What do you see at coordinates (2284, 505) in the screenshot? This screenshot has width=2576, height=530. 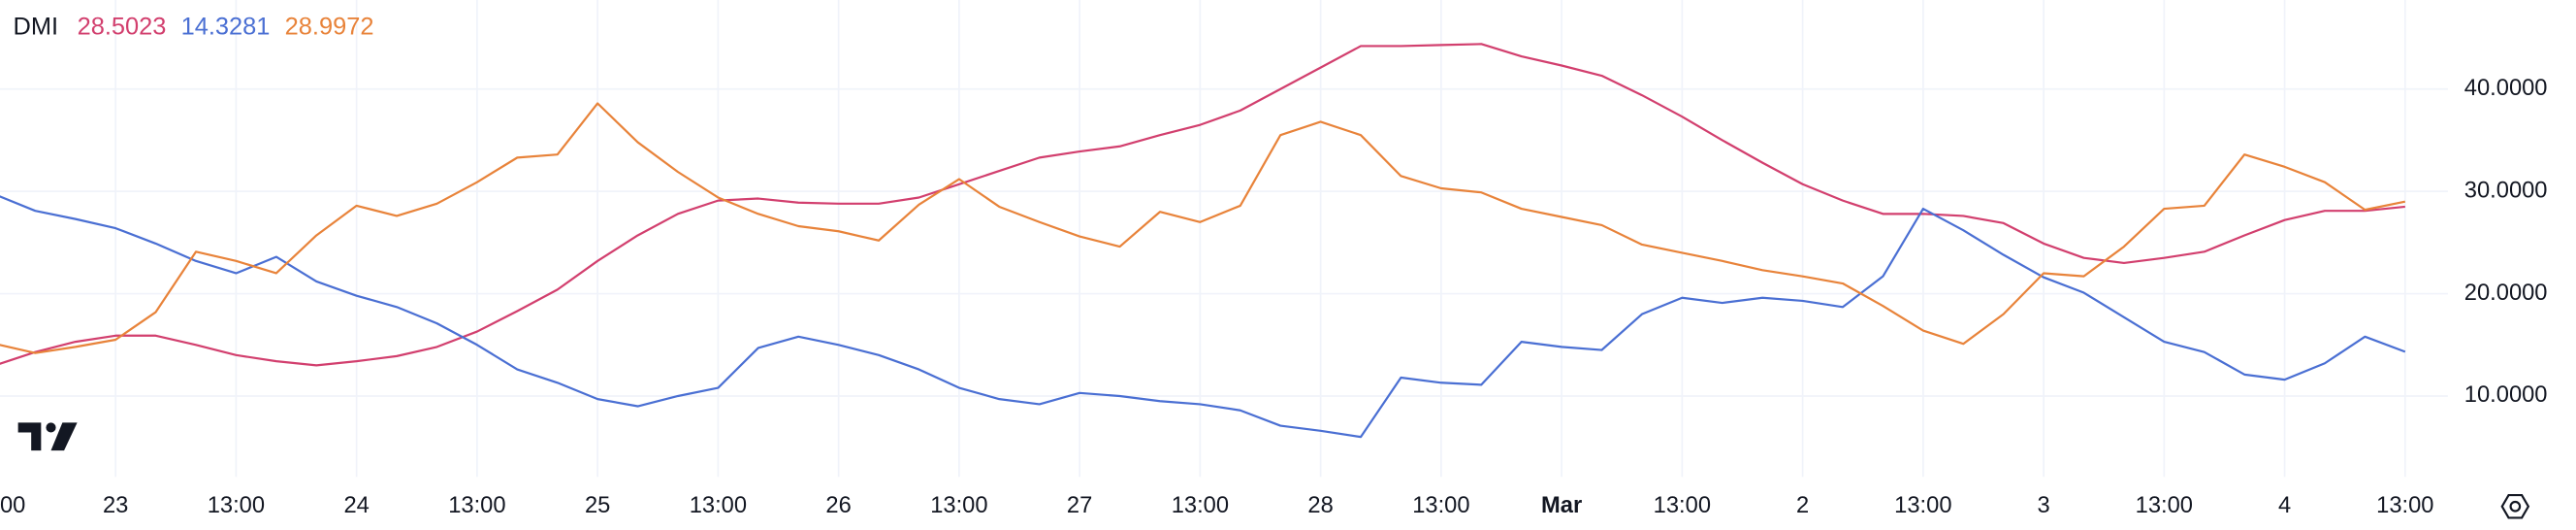 I see `x-tick-label: 4` at bounding box center [2284, 505].